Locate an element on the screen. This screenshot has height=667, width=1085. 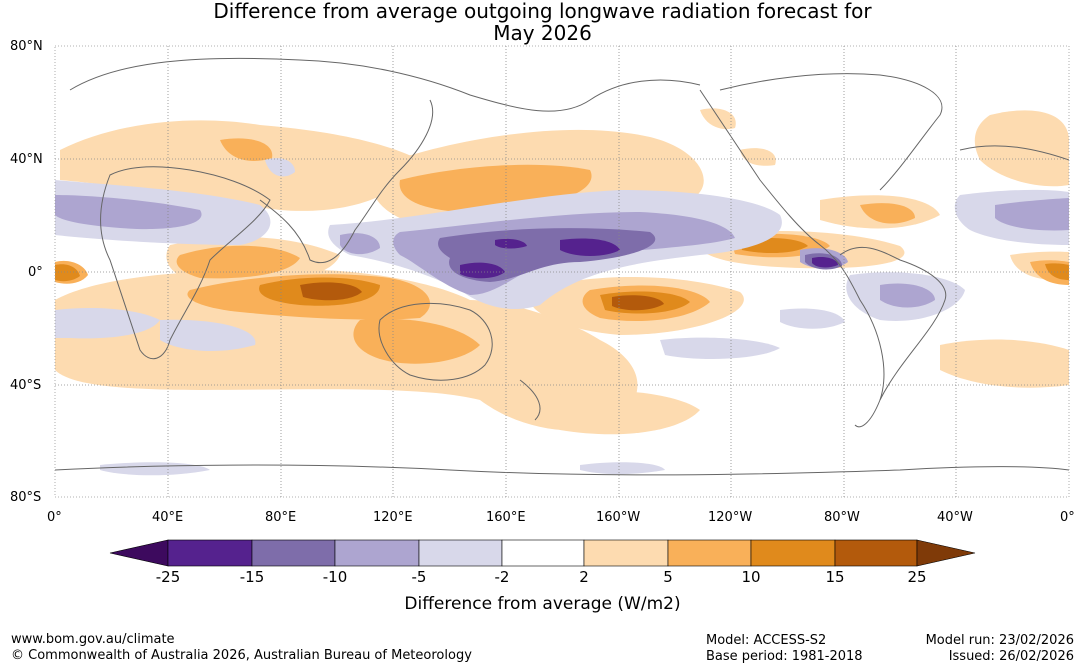
colorbar-arrow-min is located at coordinates (139, 553).